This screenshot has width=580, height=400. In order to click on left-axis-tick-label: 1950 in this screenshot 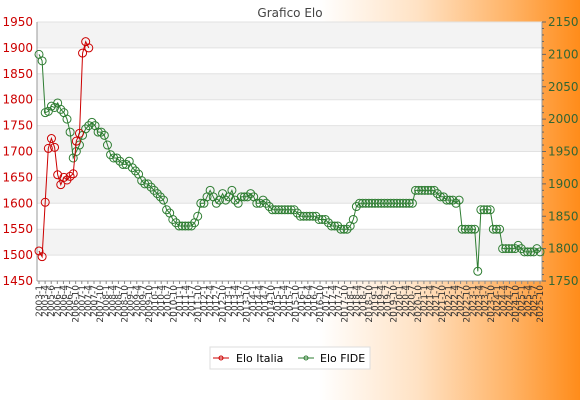, I will do `click(17, 22)`.